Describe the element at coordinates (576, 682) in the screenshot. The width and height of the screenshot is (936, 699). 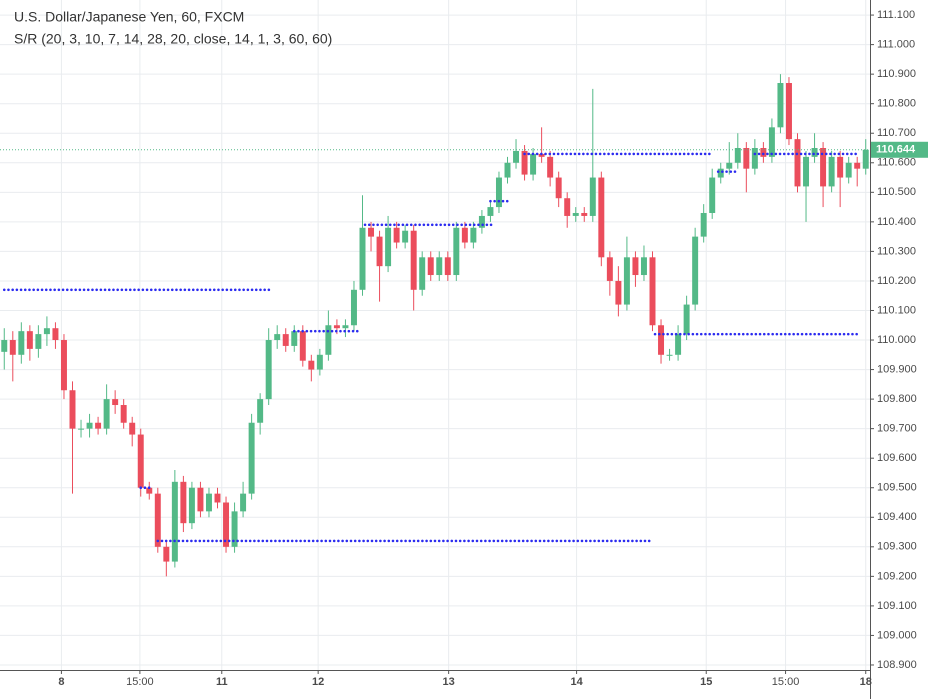
I see `x-tick-label: 14` at that location.